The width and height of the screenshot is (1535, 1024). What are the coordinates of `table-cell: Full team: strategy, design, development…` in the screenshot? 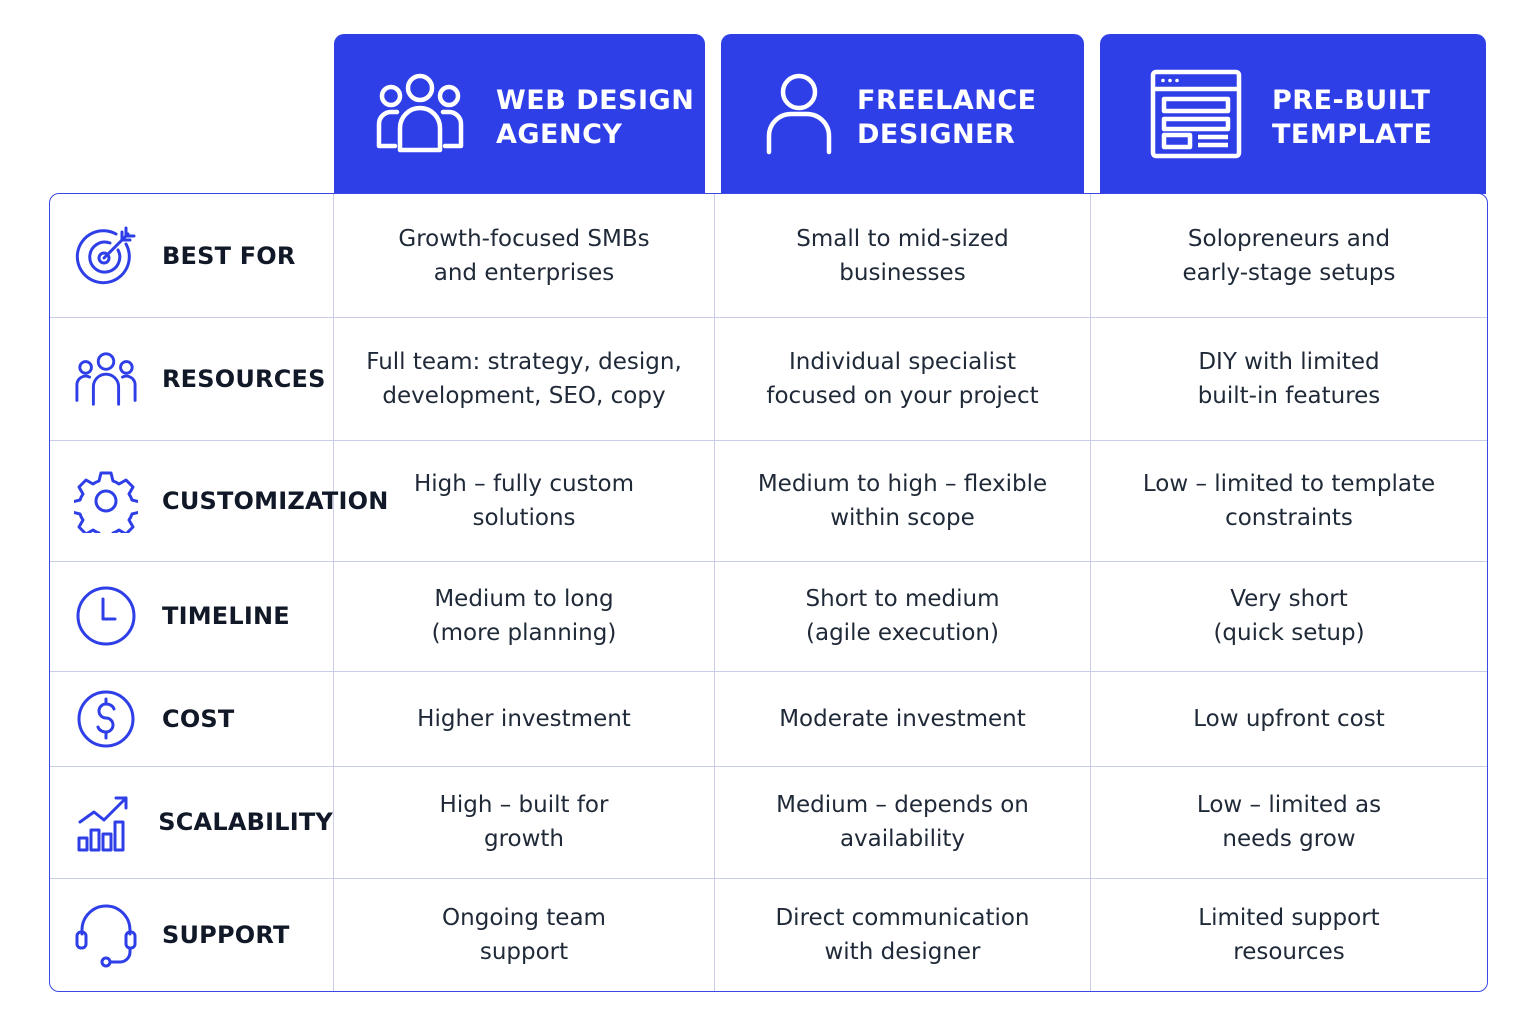 It's located at (524, 378).